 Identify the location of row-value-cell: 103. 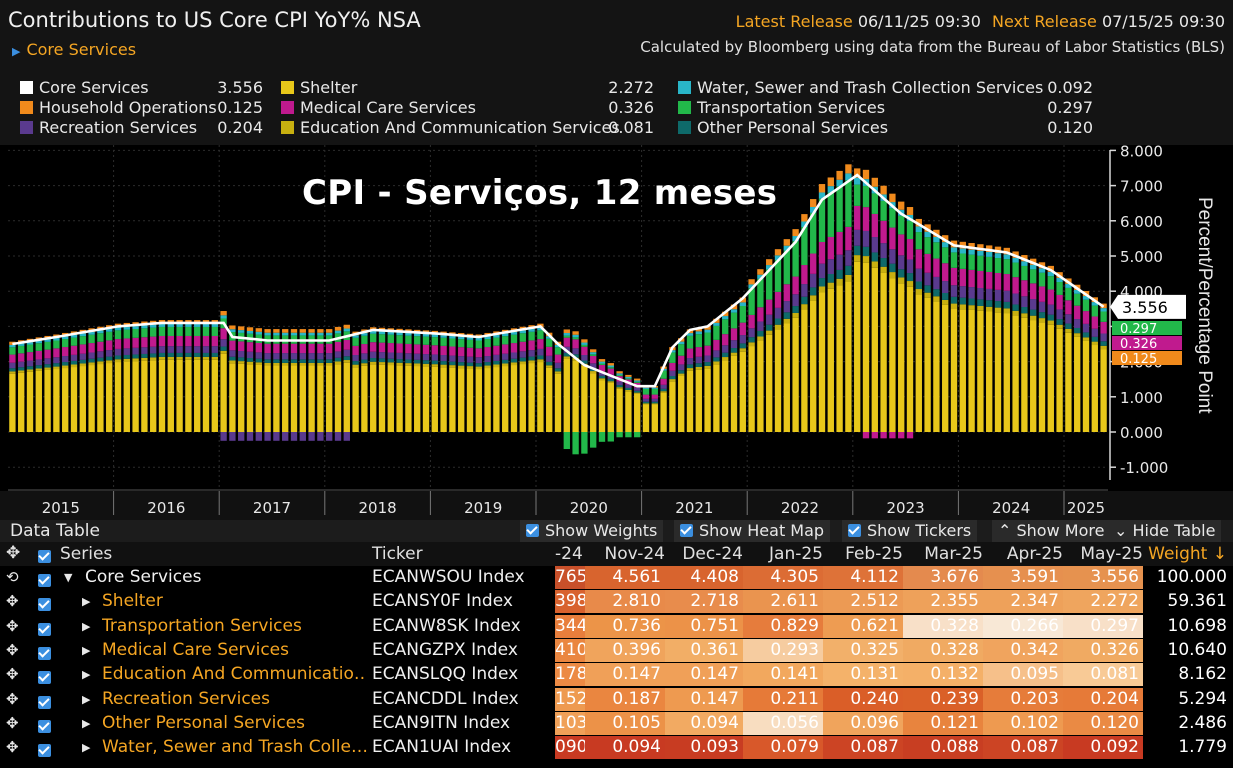
(570, 723).